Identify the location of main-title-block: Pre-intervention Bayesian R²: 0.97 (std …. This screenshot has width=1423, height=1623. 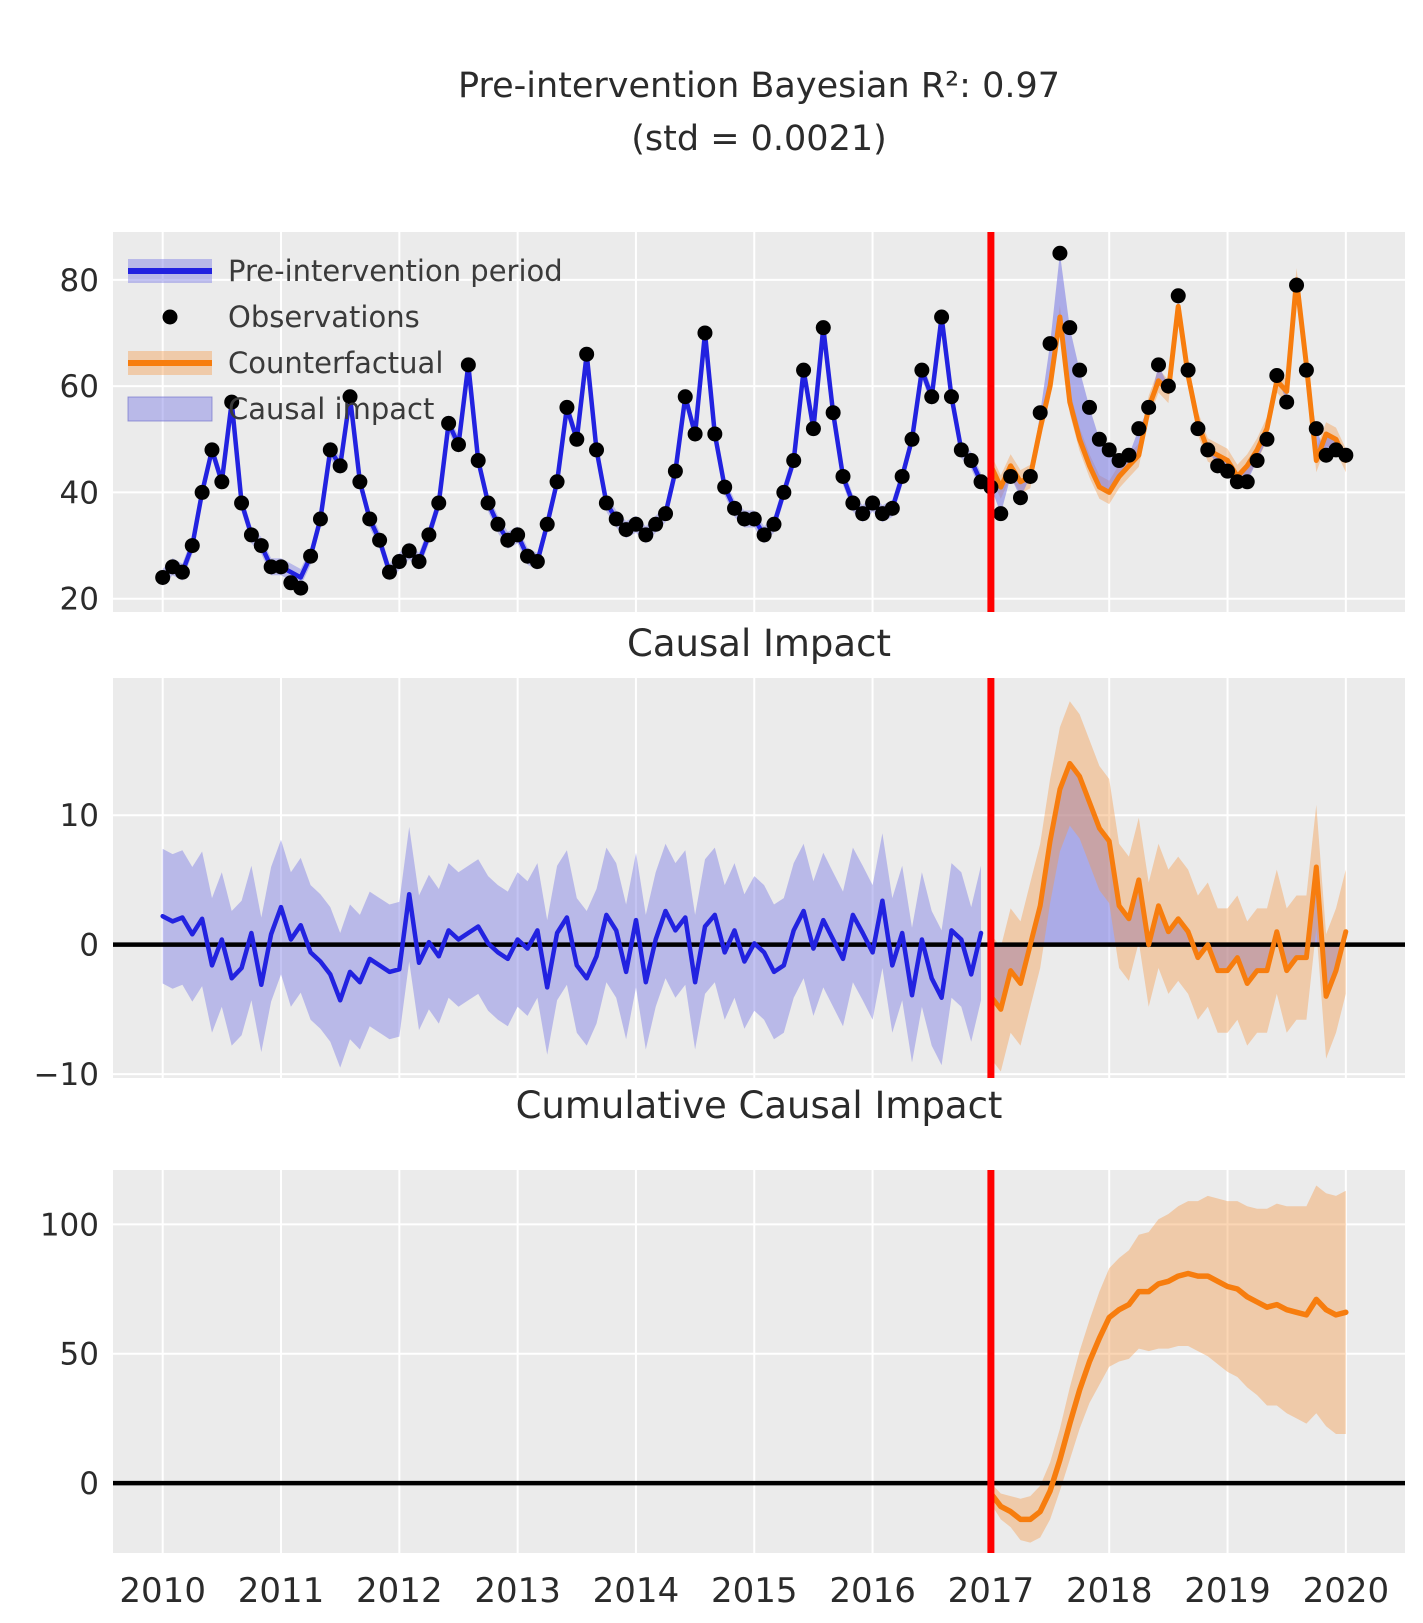
(759, 113).